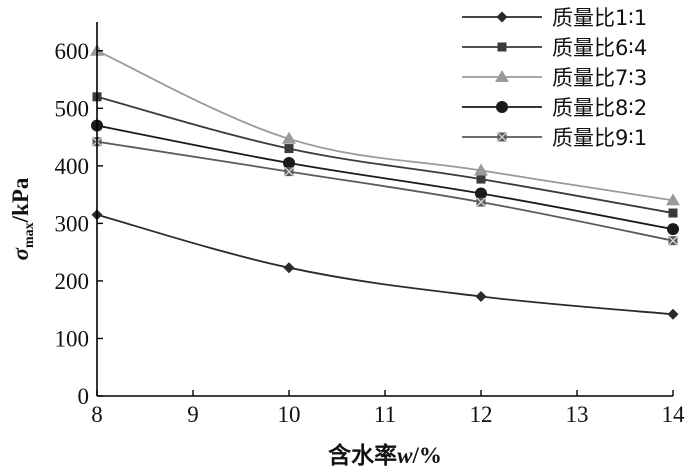 The height and width of the screenshot is (470, 695). Describe the element at coordinates (577, 414) in the screenshot. I see `x-tick-label: 13` at that location.